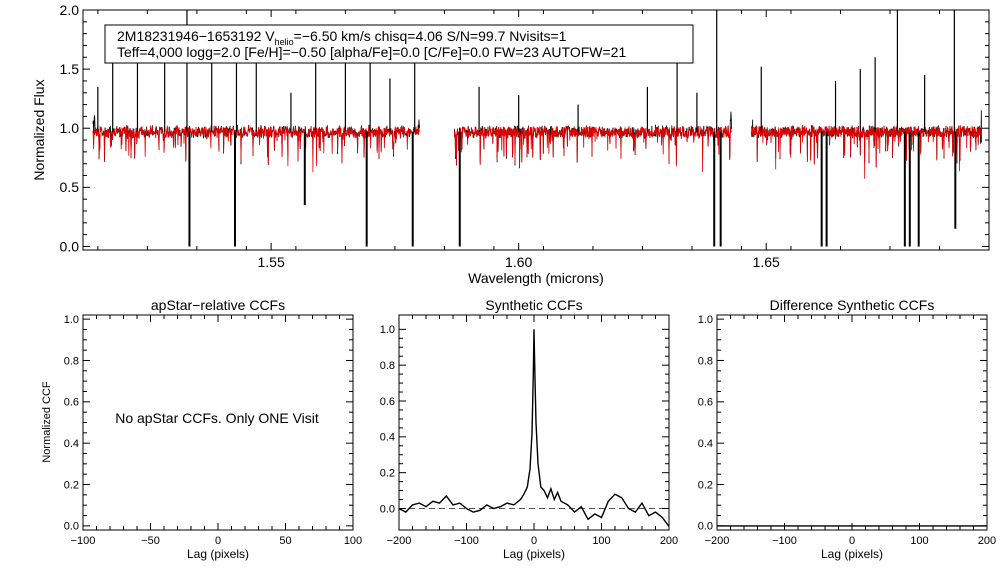 The image size is (1008, 576). Describe the element at coordinates (70, 246) in the screenshot. I see `spectrum-y-tick-label: 0.0` at that location.